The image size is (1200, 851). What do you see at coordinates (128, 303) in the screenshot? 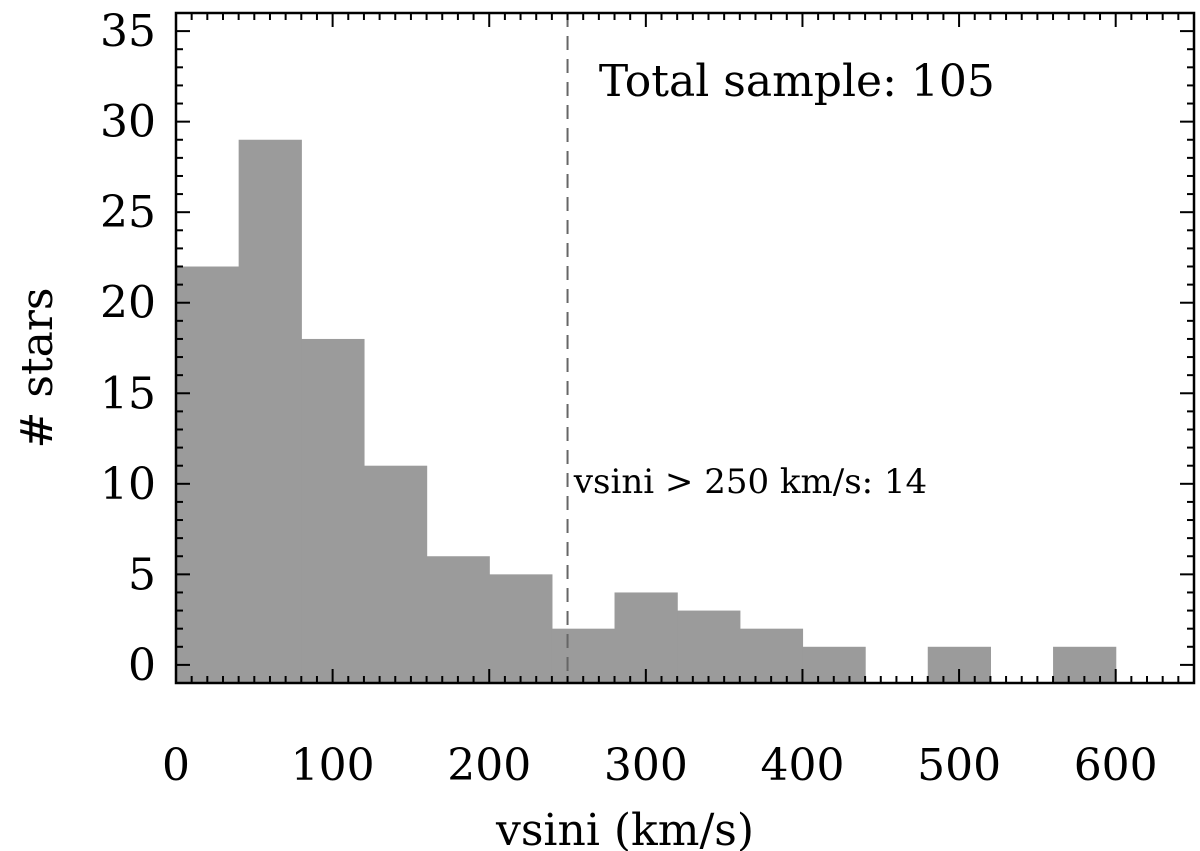
I see `y-tick-label: 20` at bounding box center [128, 303].